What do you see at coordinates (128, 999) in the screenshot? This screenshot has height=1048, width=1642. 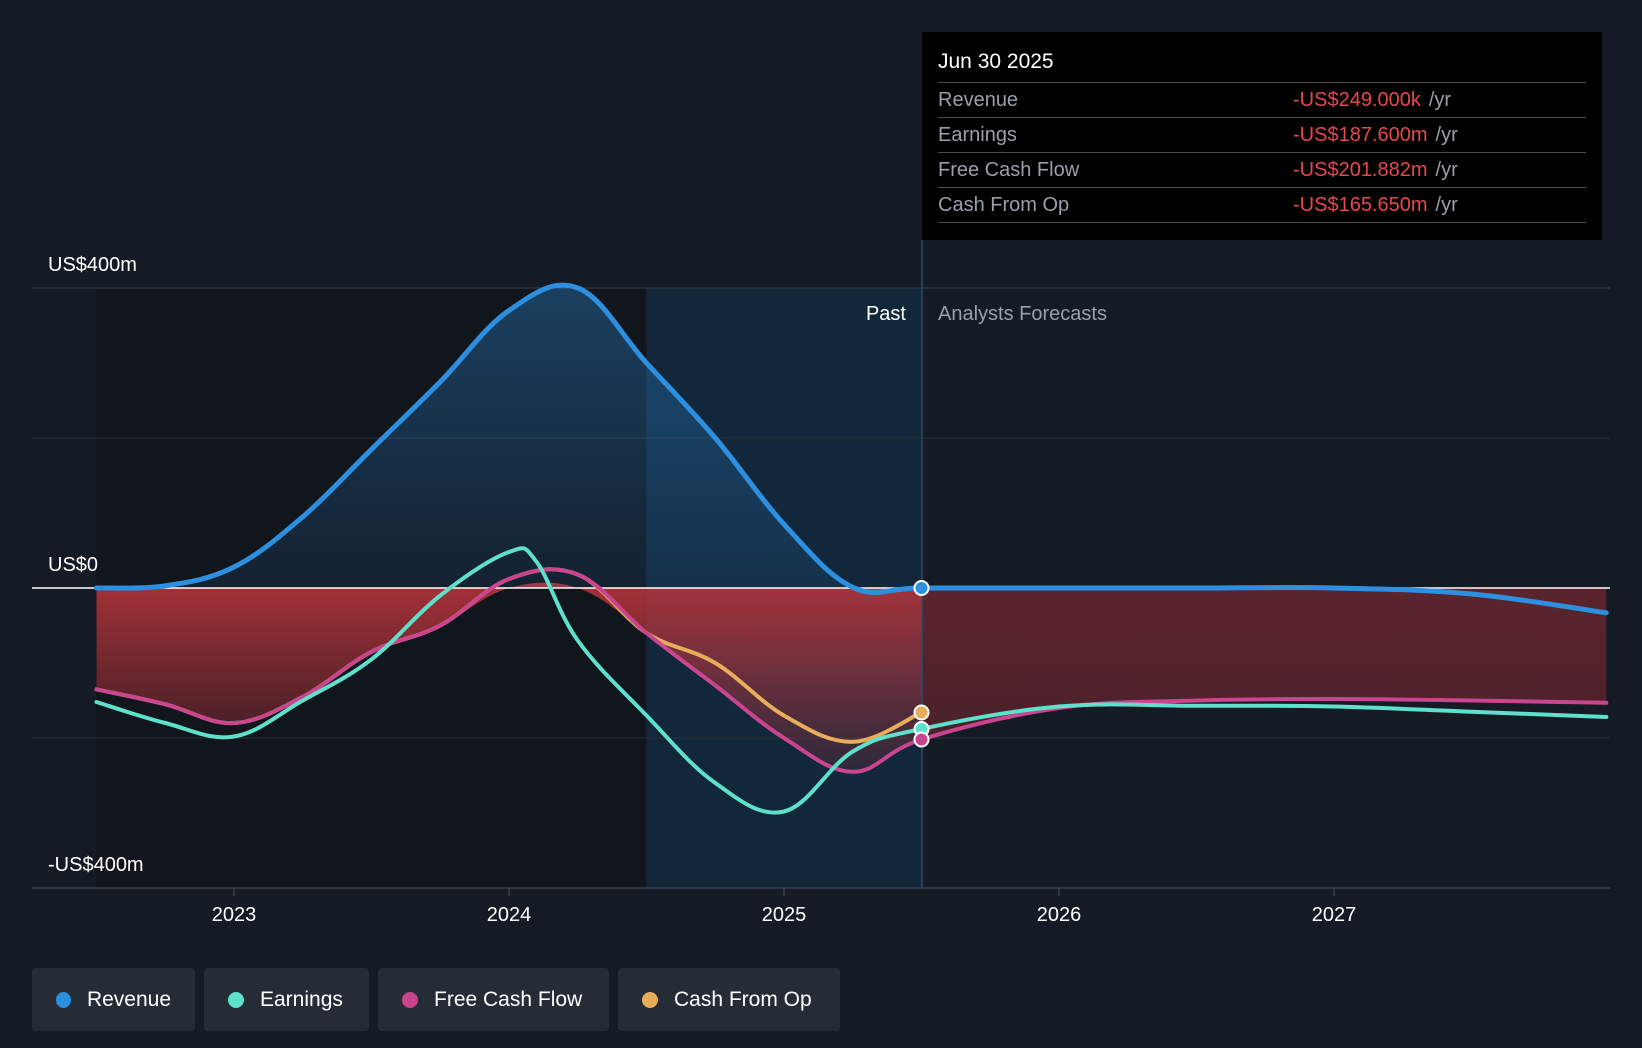 I see `legend-label: Revenue` at bounding box center [128, 999].